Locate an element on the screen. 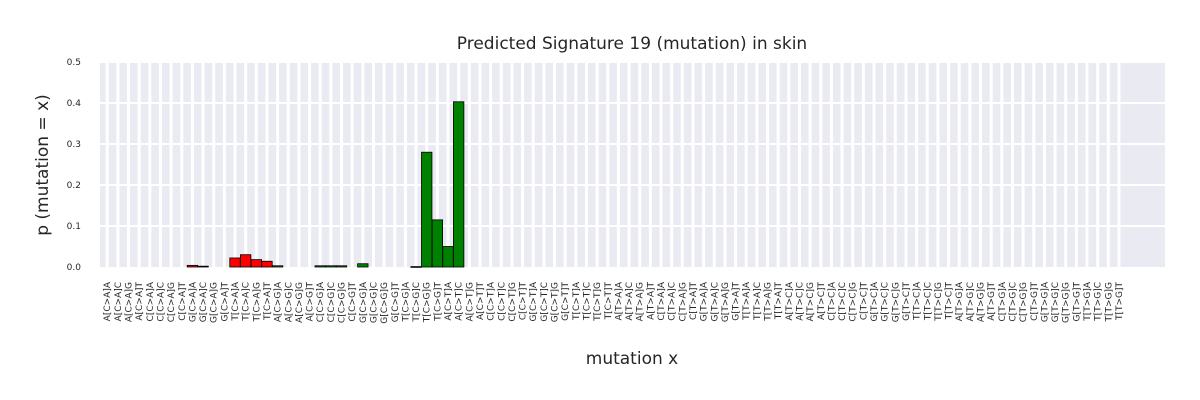 Image resolution: width=1200 pixels, height=400 pixels. x-tick-label: T[T>A]C is located at coordinates (758, 301).